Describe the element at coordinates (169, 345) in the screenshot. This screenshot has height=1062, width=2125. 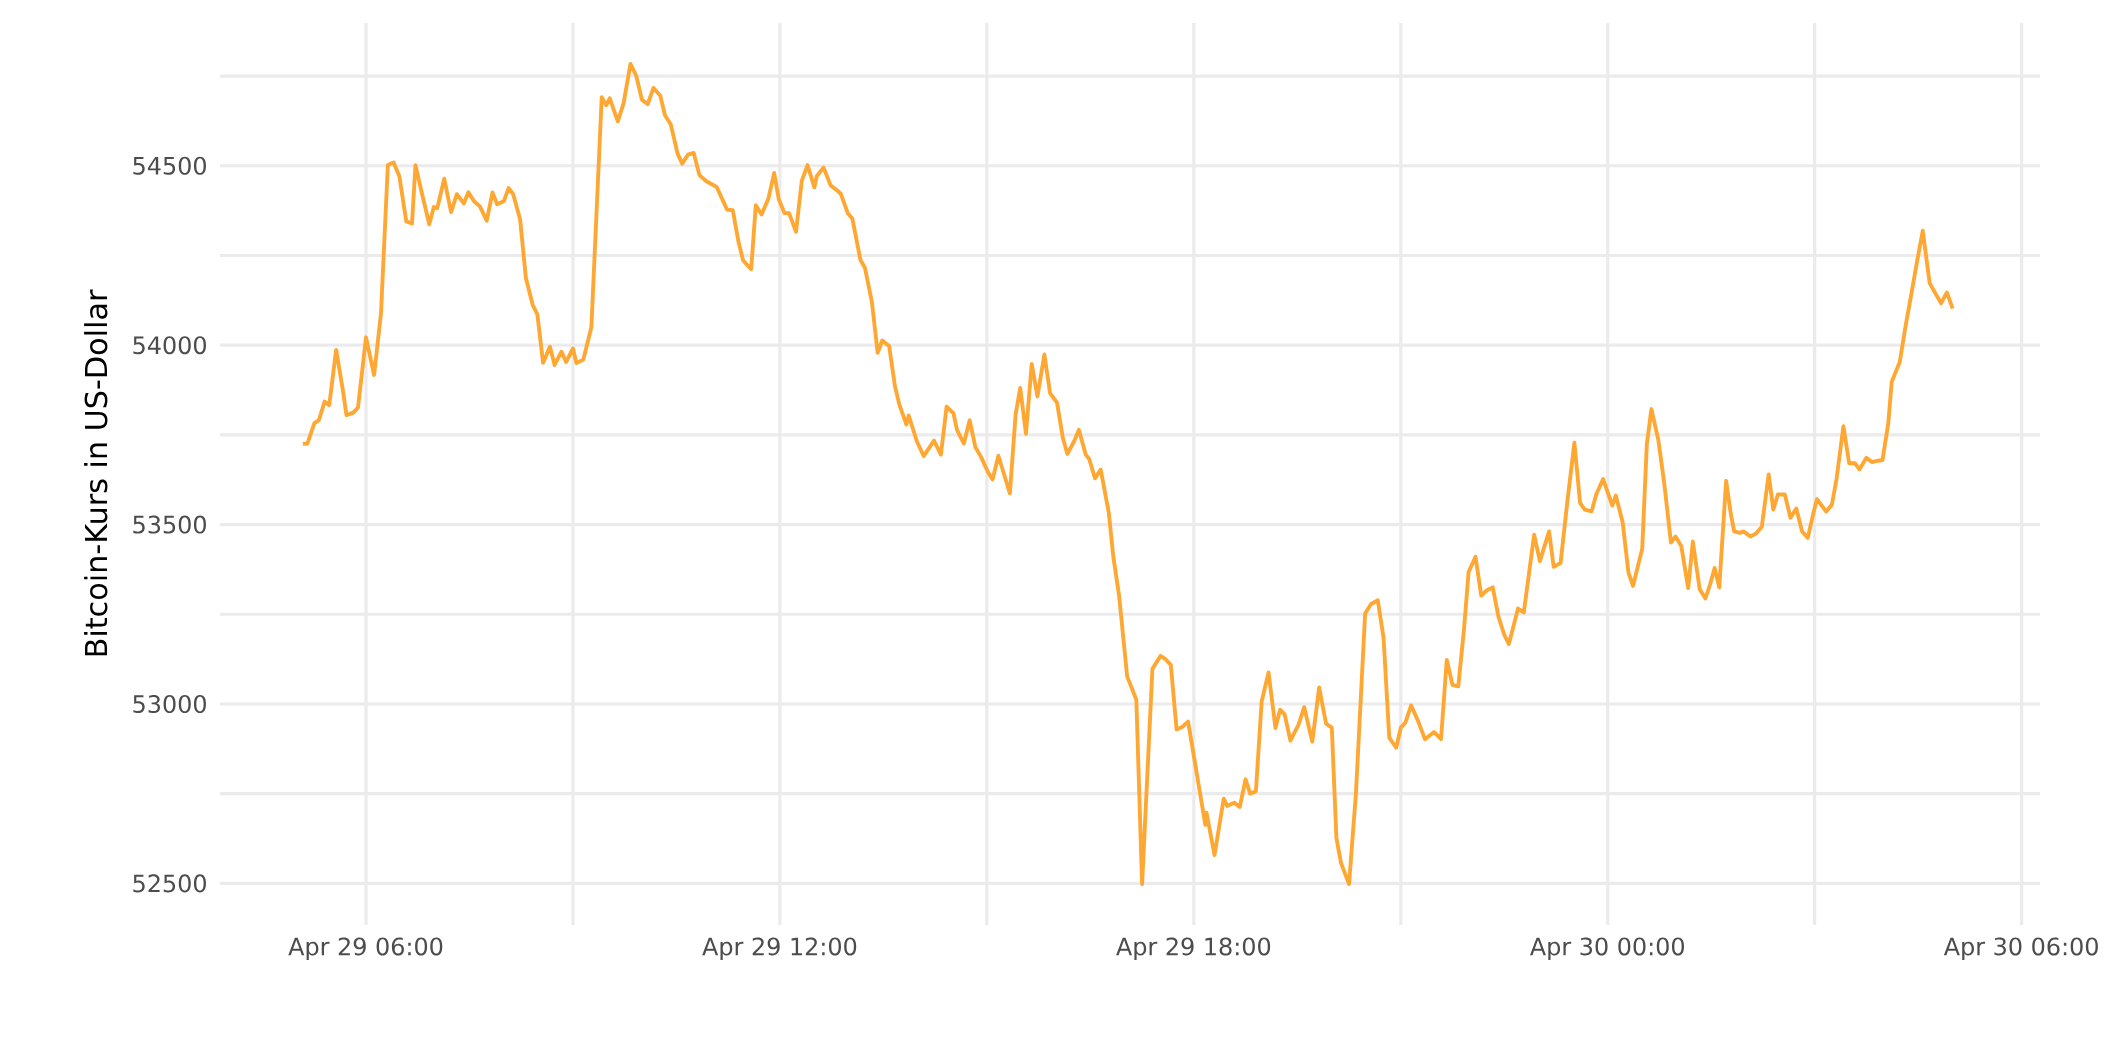
I see `y-tick-label: 54000` at that location.